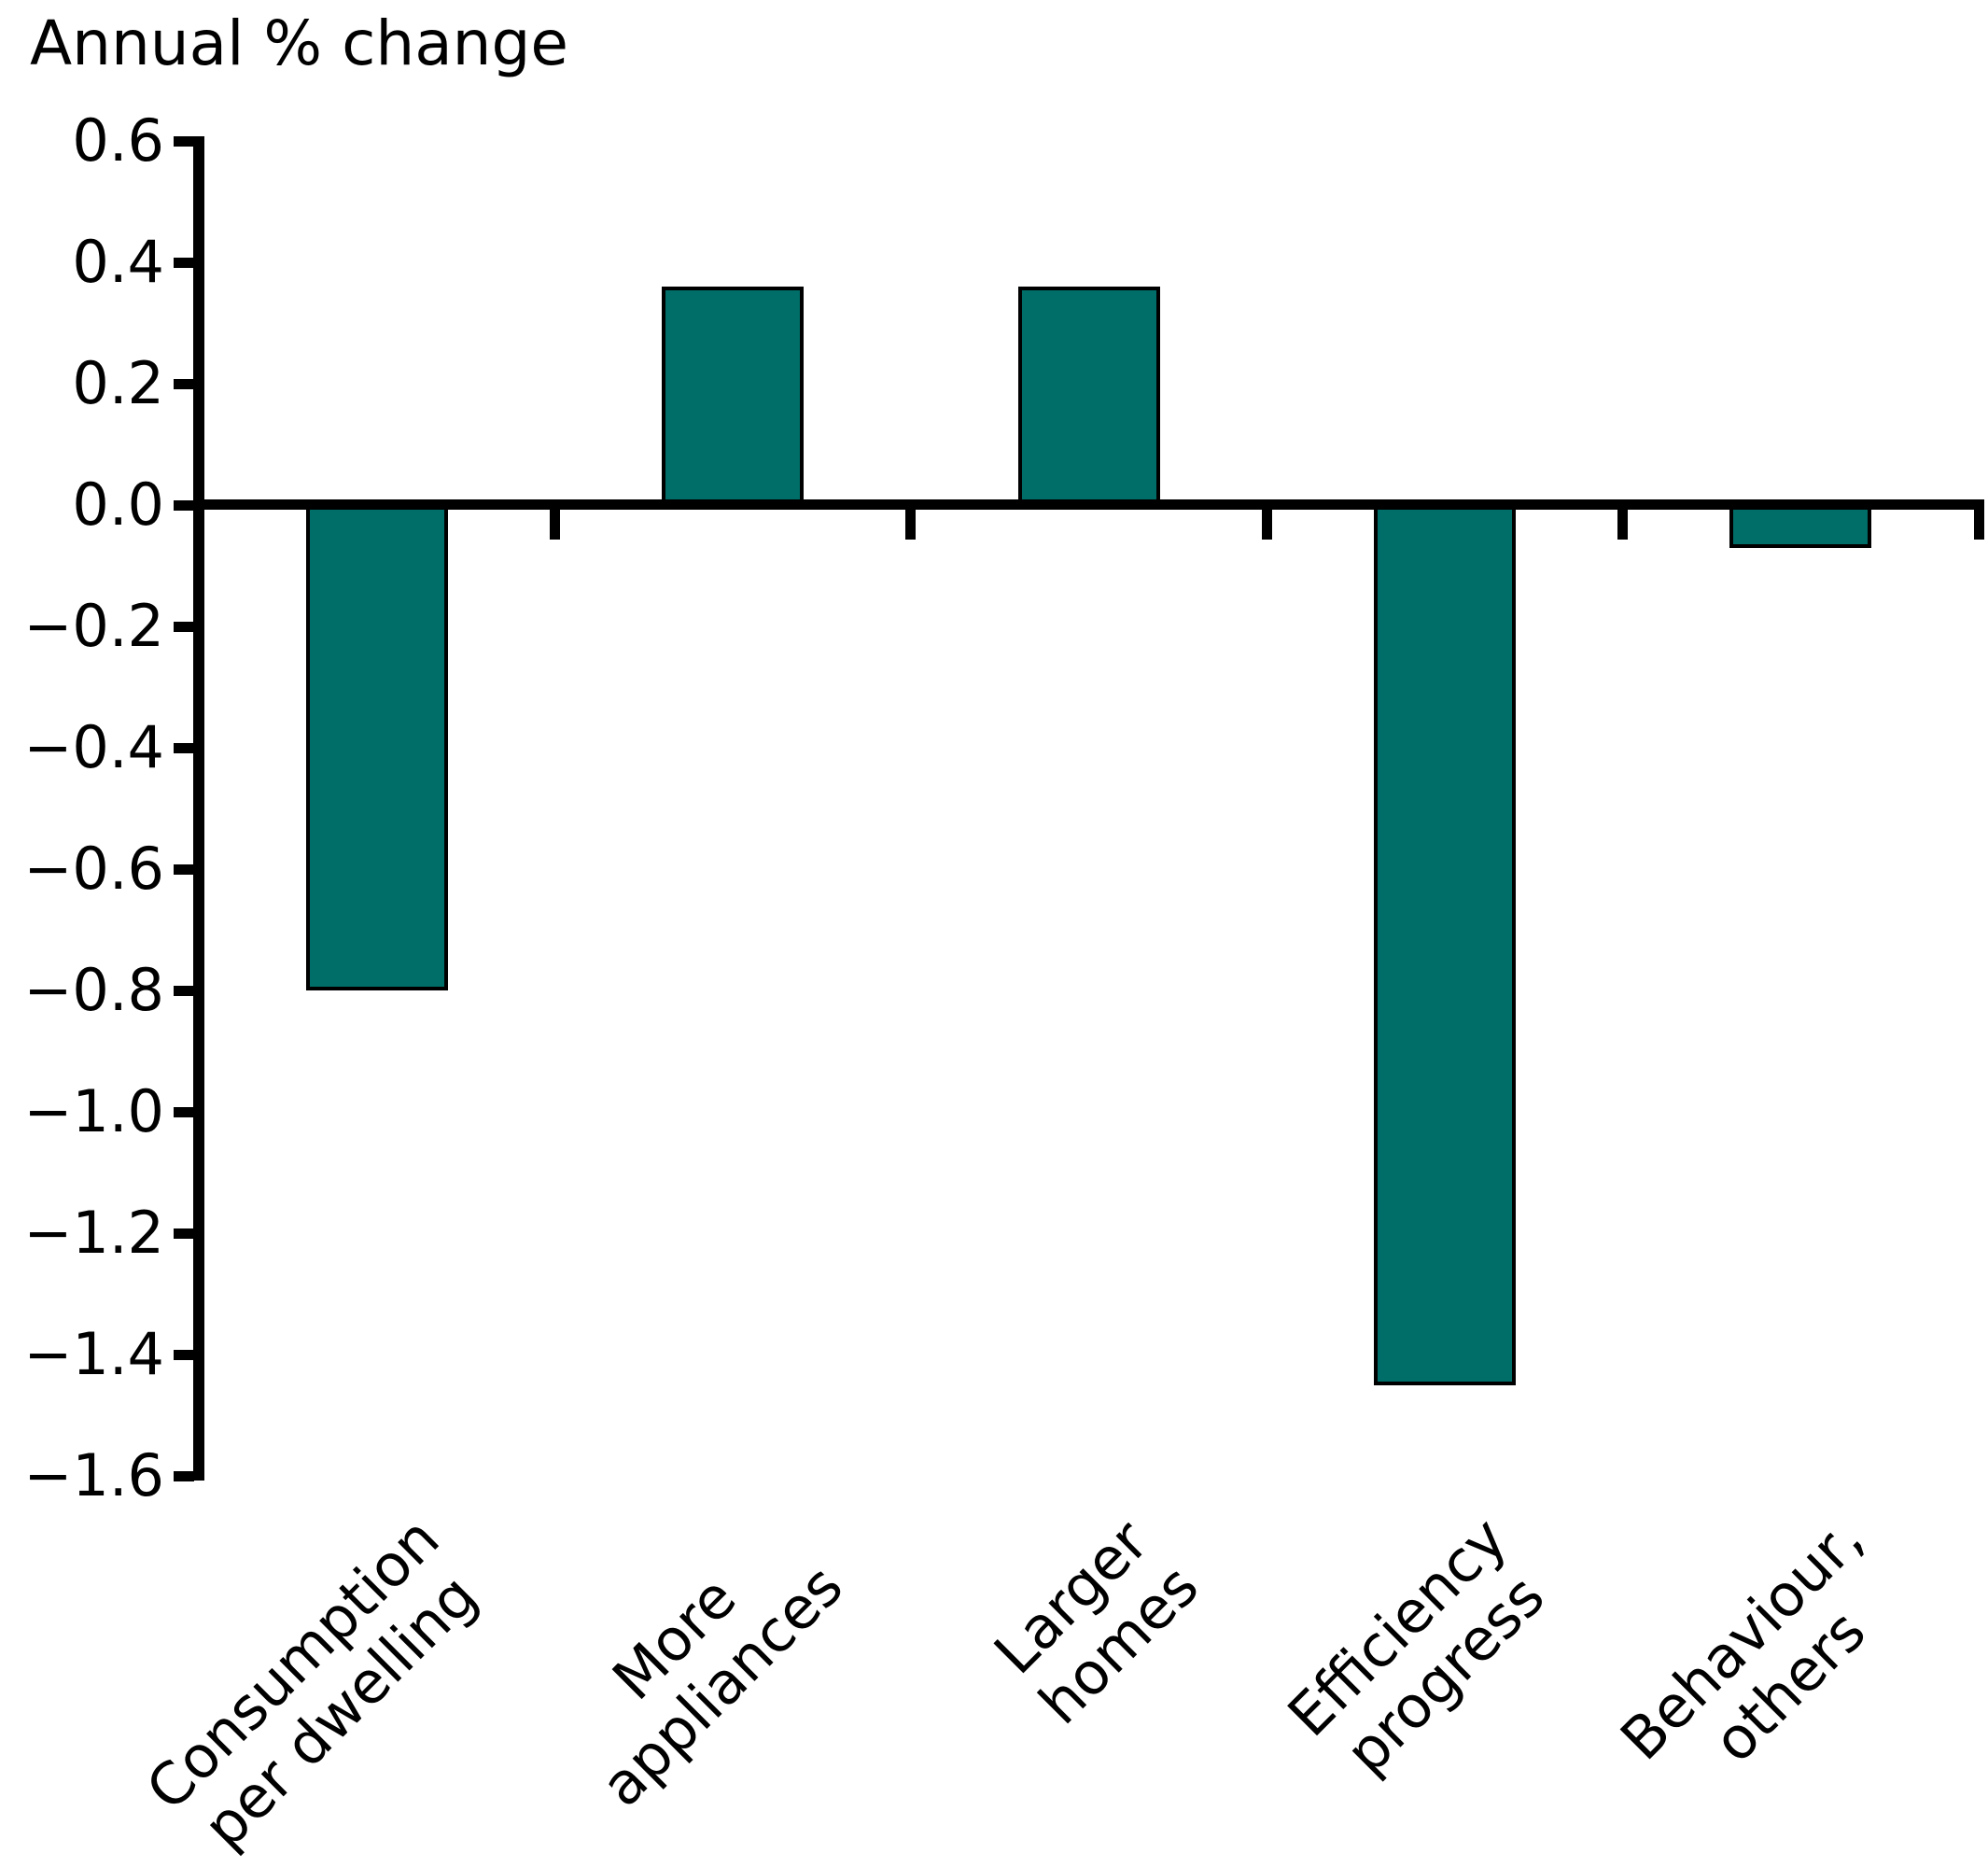 Image resolution: width=1988 pixels, height=1867 pixels. What do you see at coordinates (93, 869) in the screenshot?
I see `y-tick-label: −0.6` at bounding box center [93, 869].